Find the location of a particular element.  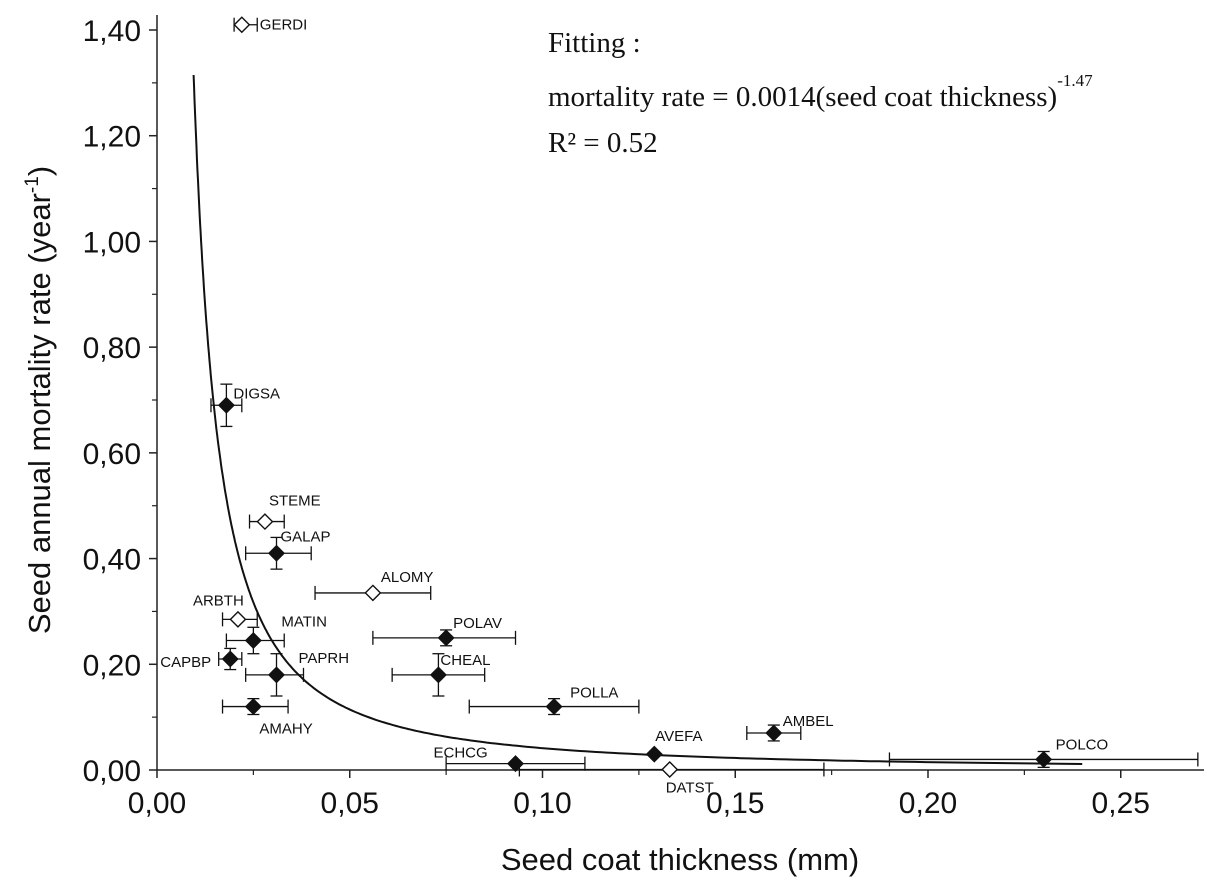

x-axis-ticks: 0,00 0,05 0,10 0,15 0,20 0,25 is located at coordinates (639, 795).